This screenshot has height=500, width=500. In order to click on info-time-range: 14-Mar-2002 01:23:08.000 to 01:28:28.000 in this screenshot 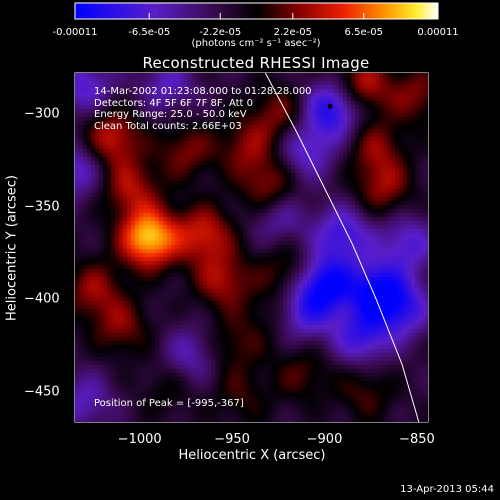, I will do `click(203, 91)`.